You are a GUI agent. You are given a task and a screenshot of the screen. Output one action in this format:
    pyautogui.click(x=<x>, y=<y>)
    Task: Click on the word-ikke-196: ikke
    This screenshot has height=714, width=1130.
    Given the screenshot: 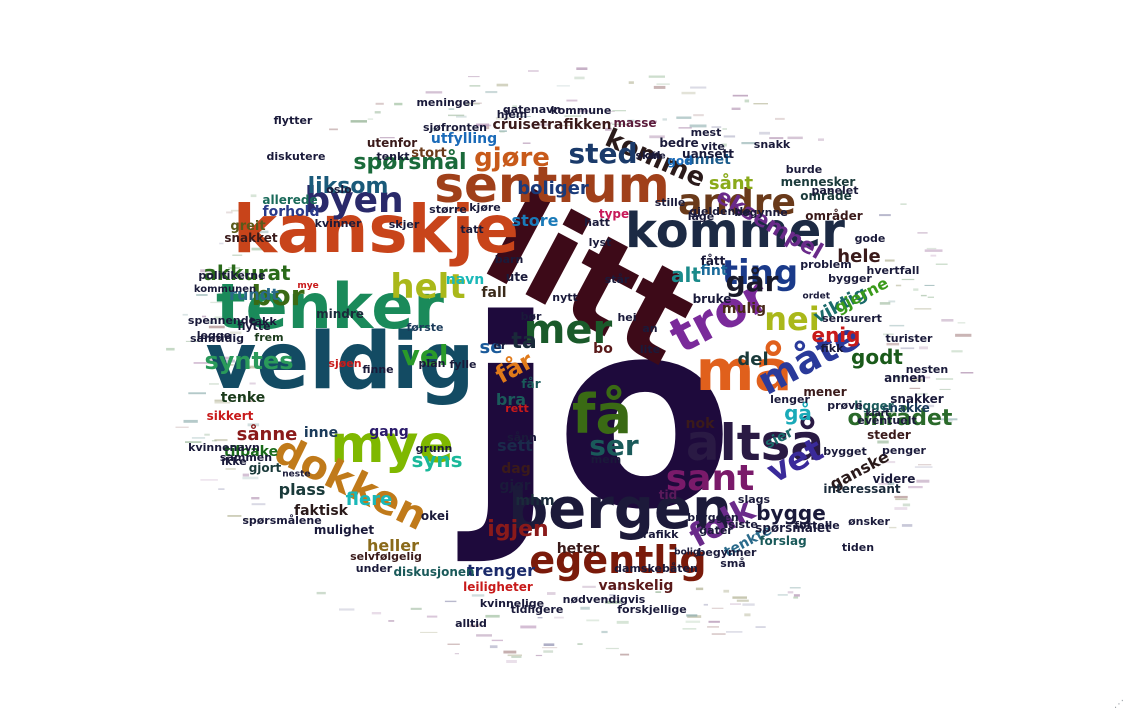 What is the action you would take?
    pyautogui.click(x=234, y=461)
    